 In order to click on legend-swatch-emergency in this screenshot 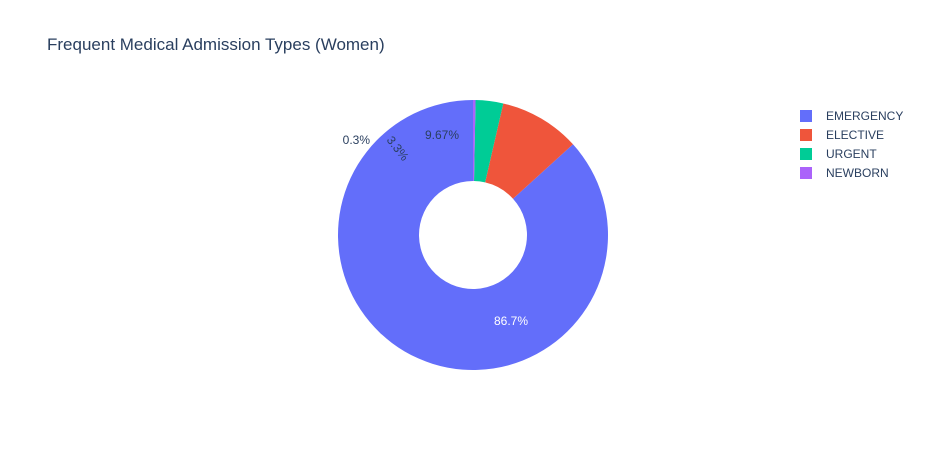, I will do `click(806, 115)`.